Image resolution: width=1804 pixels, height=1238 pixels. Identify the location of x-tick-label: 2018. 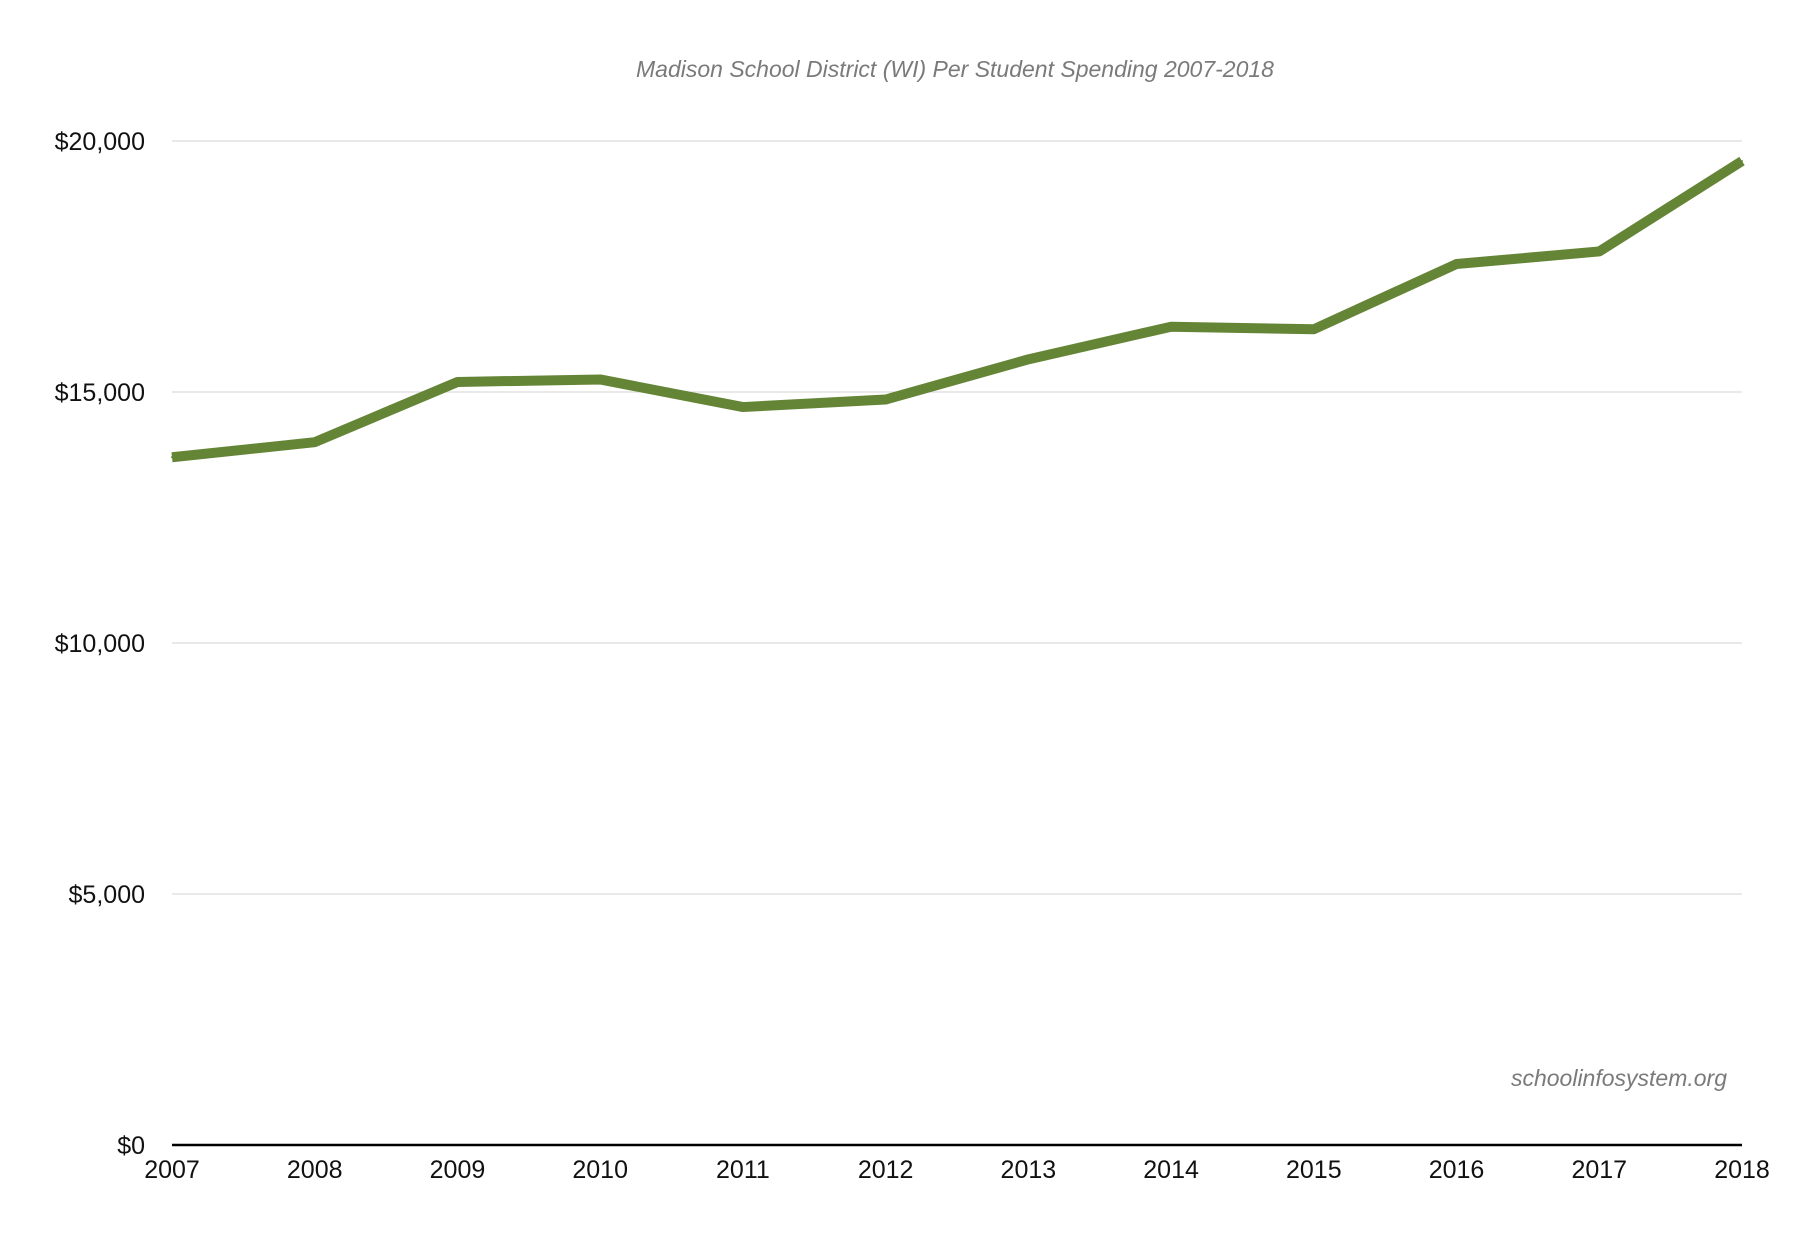
(1742, 1170).